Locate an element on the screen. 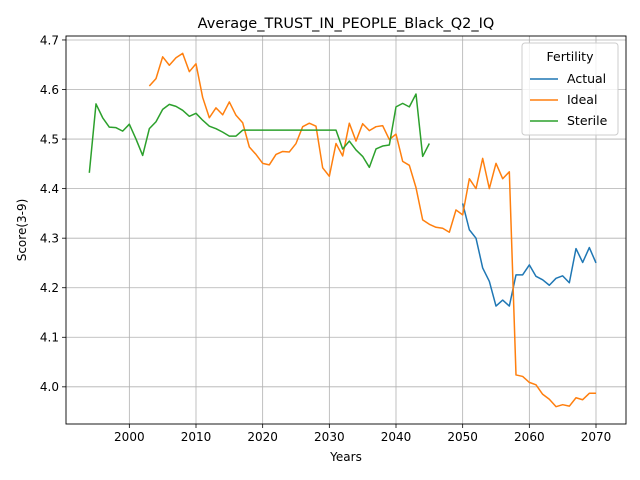 This screenshot has height=480, width=640. x-tick-label: 2050 is located at coordinates (462, 437).